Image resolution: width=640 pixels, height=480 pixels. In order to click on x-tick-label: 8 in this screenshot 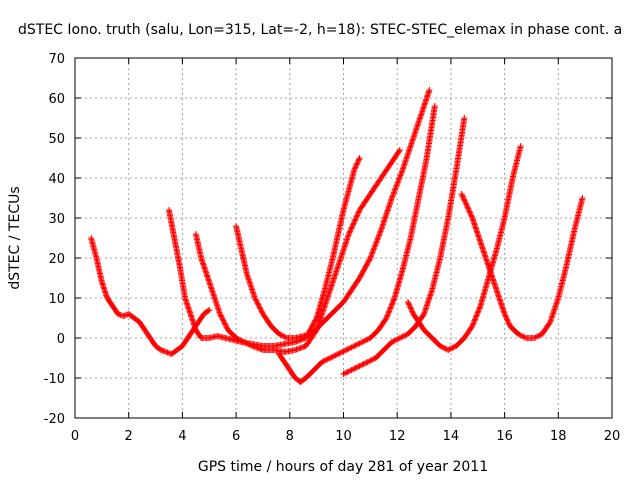, I will do `click(290, 436)`.